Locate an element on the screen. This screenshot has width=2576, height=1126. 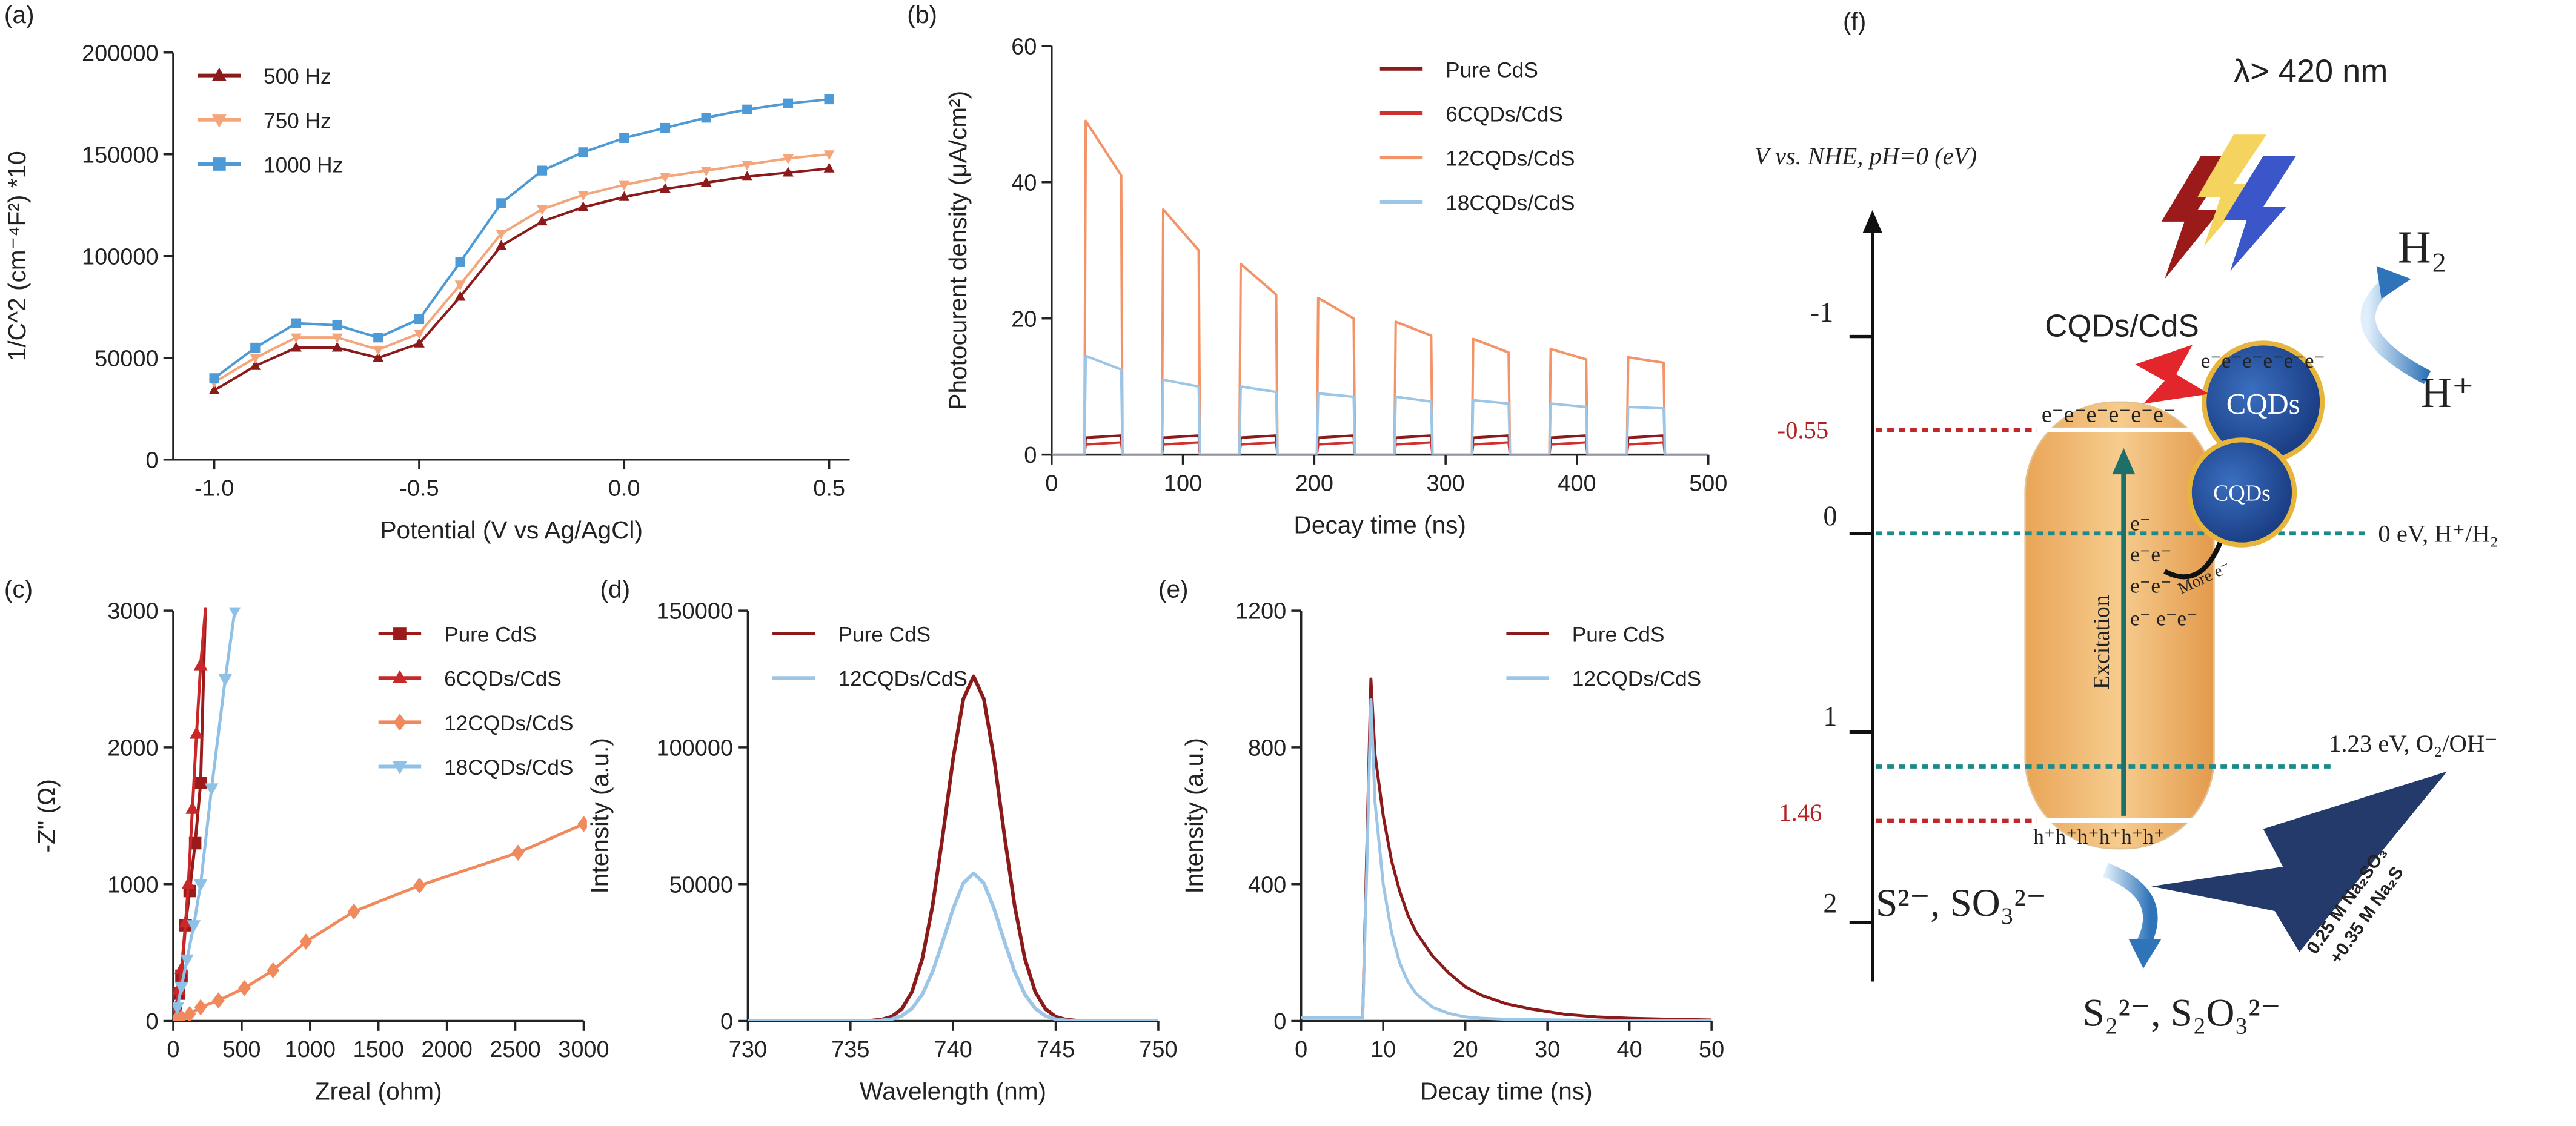
cds-particle is located at coordinates (2119, 625).